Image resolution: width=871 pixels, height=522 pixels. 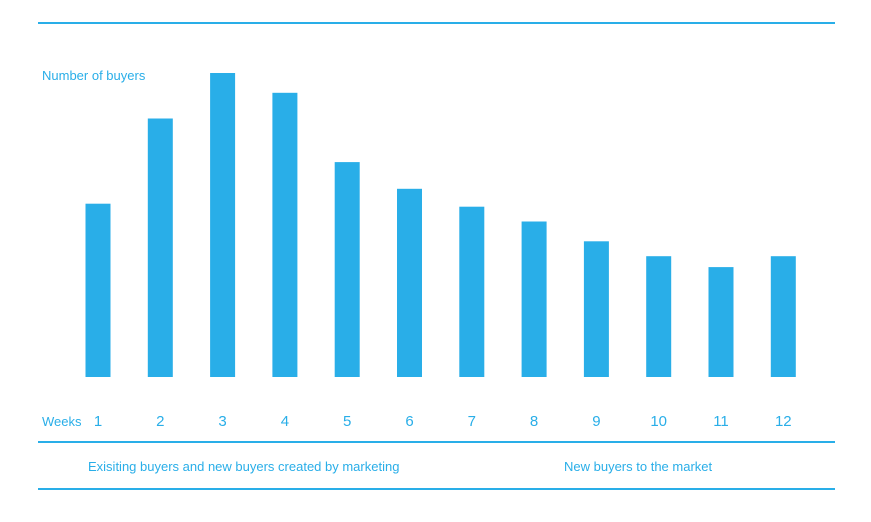 I want to click on x-tick-label: 1, so click(x=98, y=421).